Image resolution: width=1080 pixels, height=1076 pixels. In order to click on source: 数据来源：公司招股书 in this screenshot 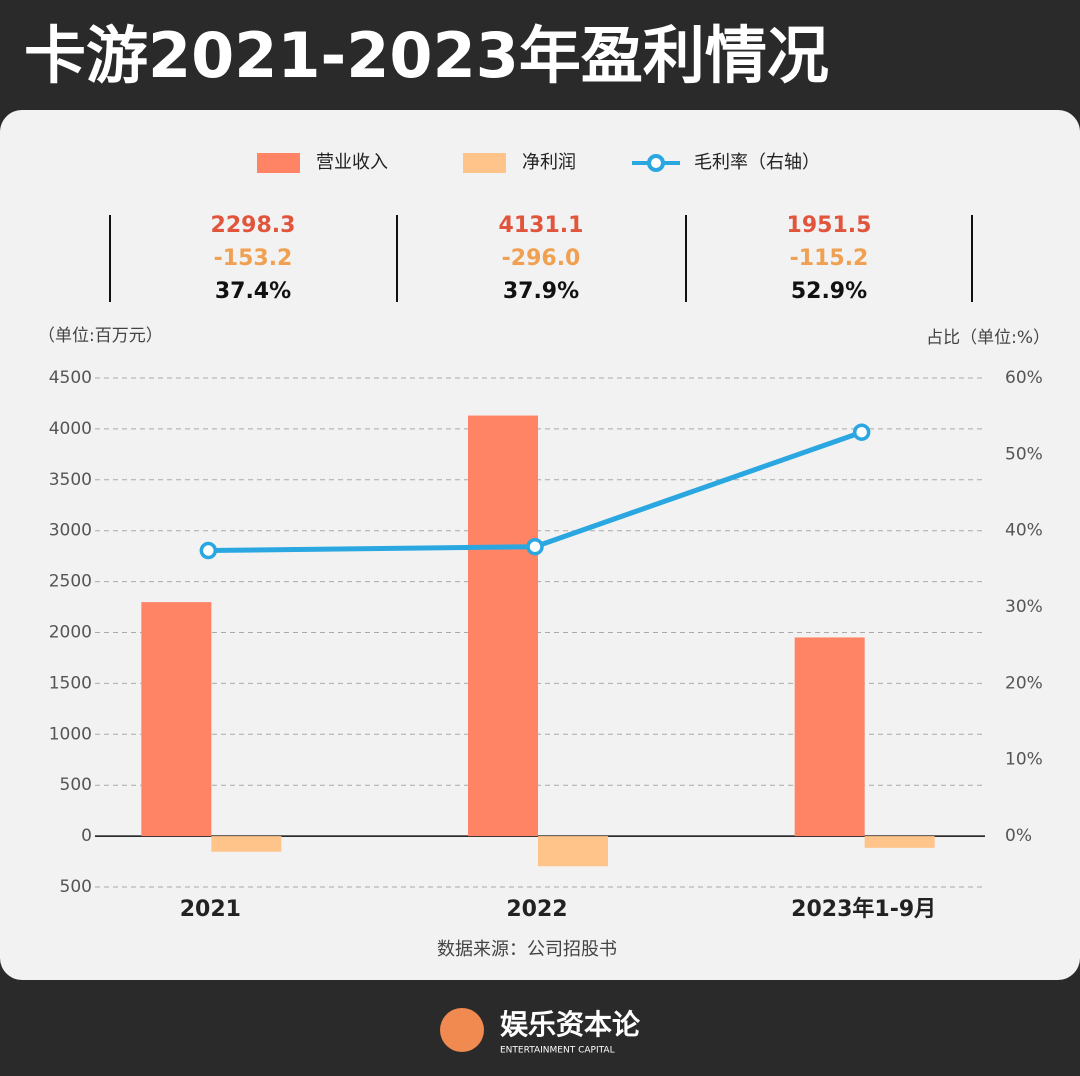, I will do `click(527, 949)`.